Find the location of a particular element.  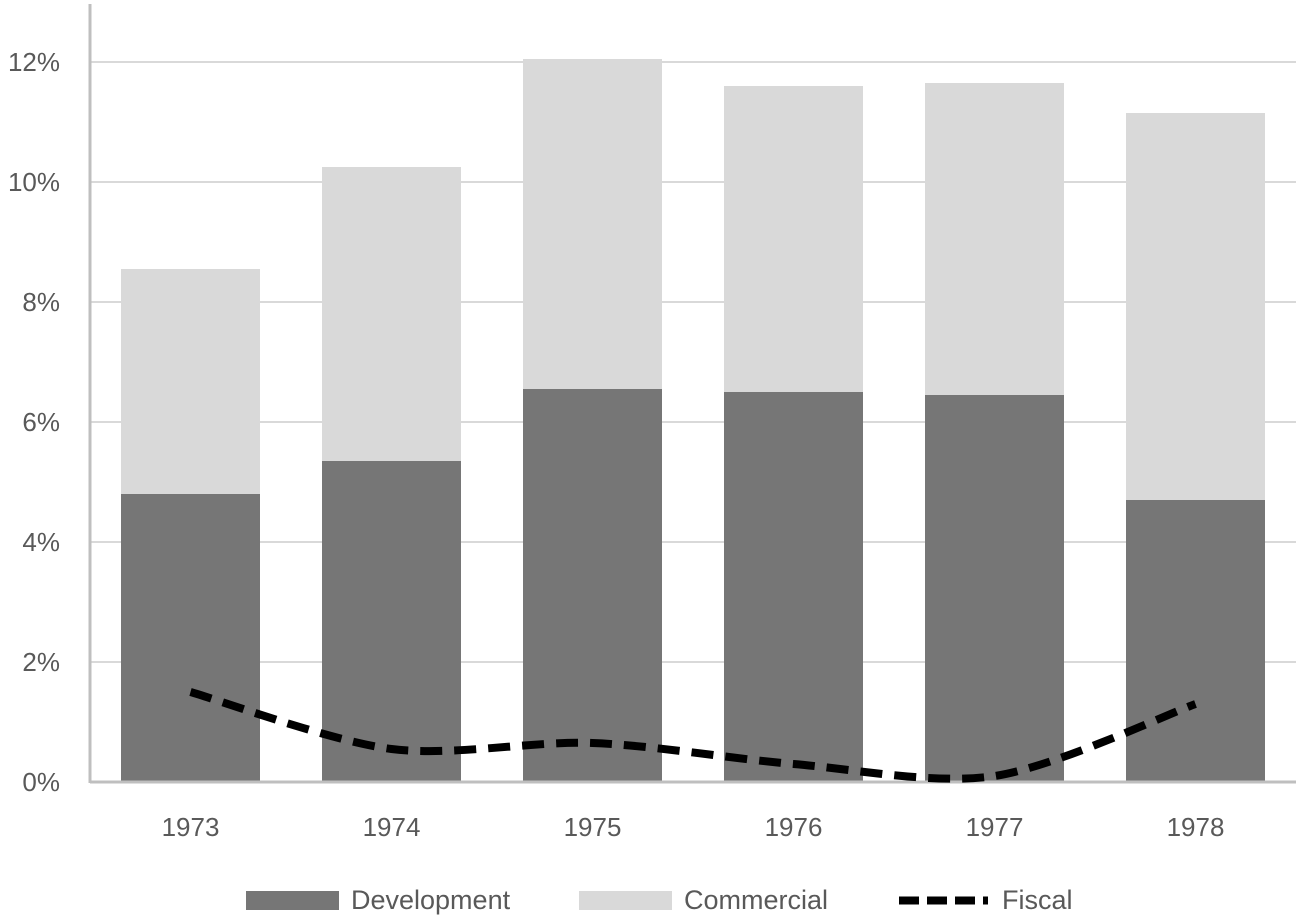

bar-development-1977 is located at coordinates (994, 588).